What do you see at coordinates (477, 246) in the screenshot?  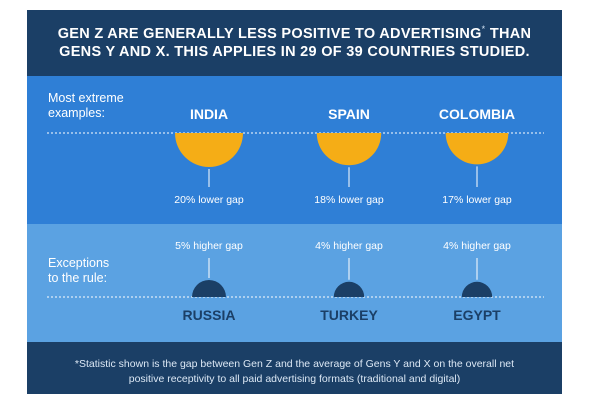 I see `gap-label-egypt: 4% higher gap` at bounding box center [477, 246].